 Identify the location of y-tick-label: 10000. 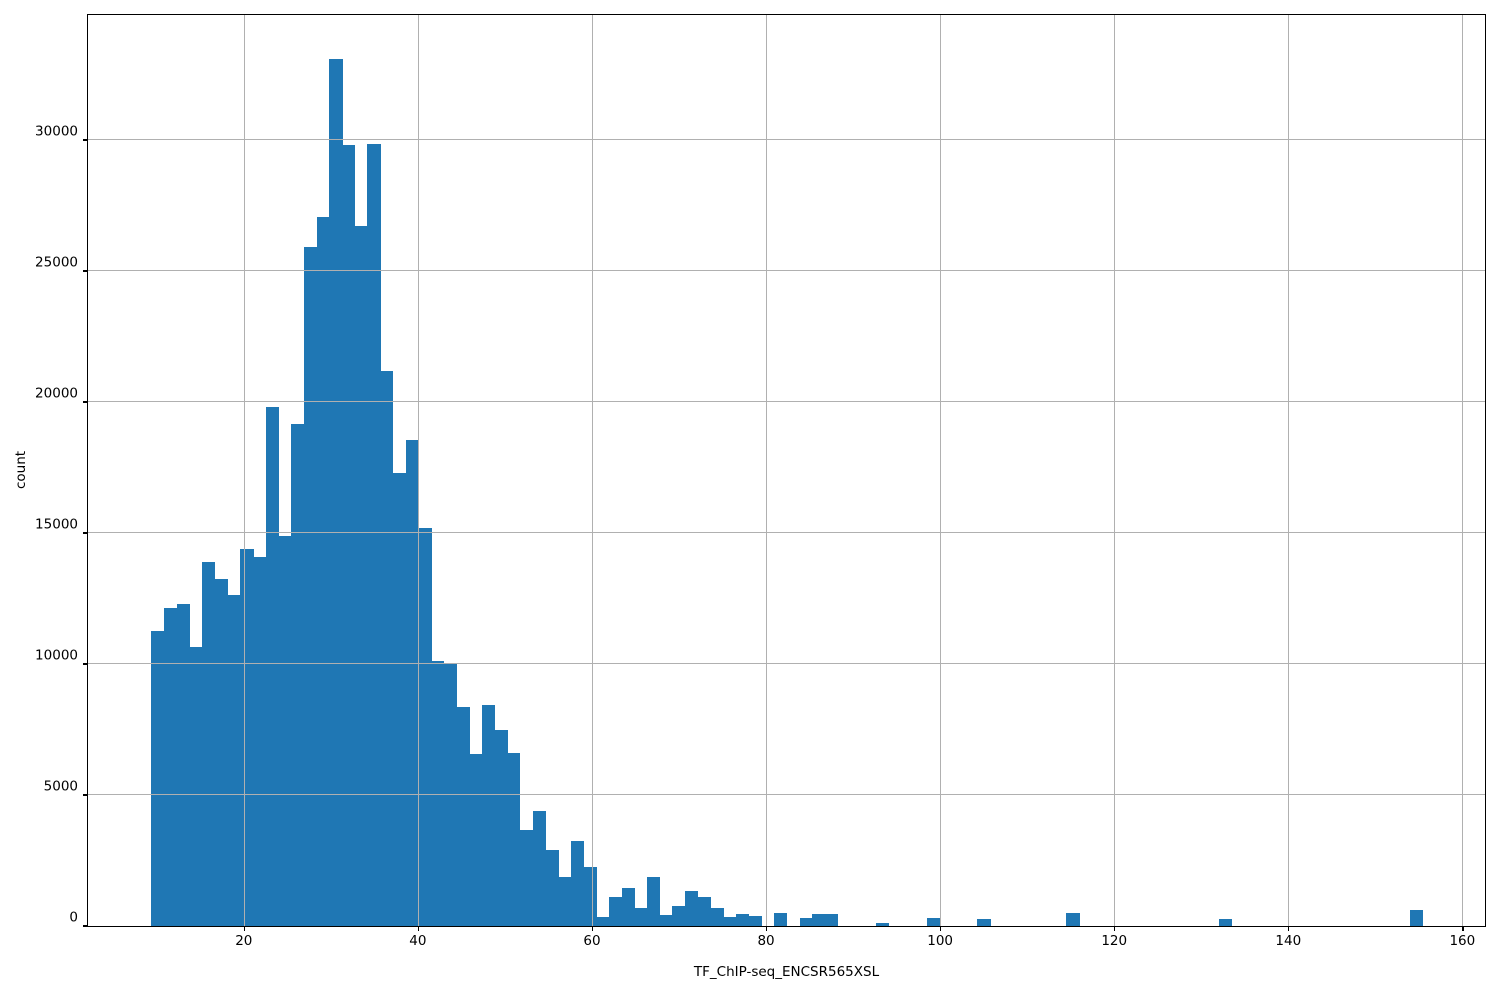
(56, 655).